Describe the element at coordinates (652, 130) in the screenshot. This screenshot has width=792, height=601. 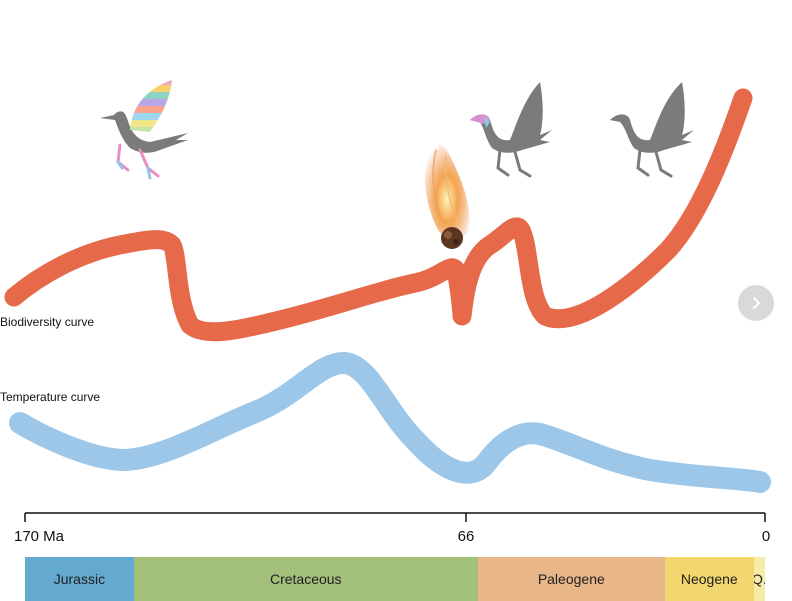
I see `gray-bird-icon` at that location.